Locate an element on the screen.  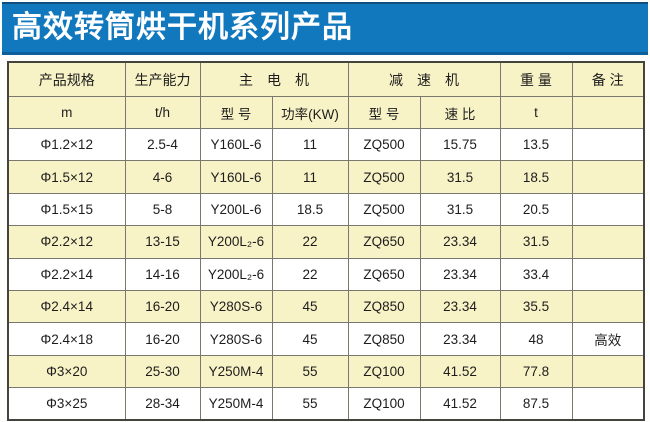
table-row: Φ1.5×15 5-8 Y200L-6 18.5 ZQ500 31.5 20.5 is located at coordinates (326, 209).